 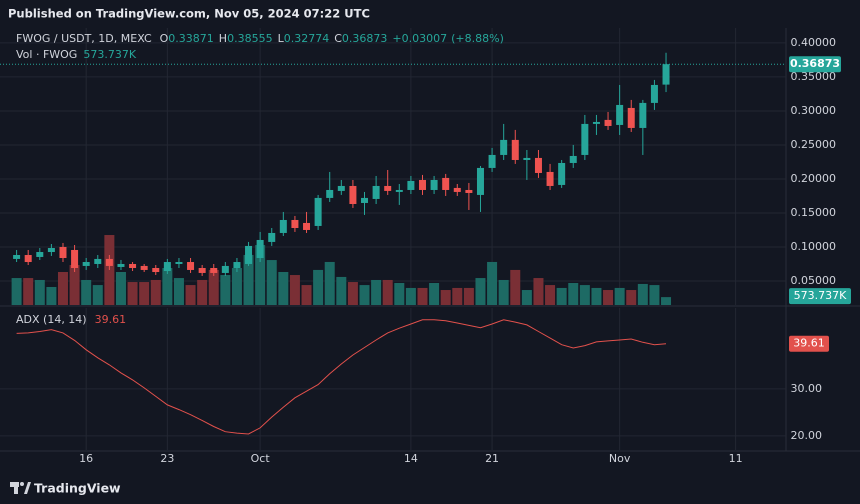 I want to click on y-tick-label: 0.05000, so click(x=814, y=280).